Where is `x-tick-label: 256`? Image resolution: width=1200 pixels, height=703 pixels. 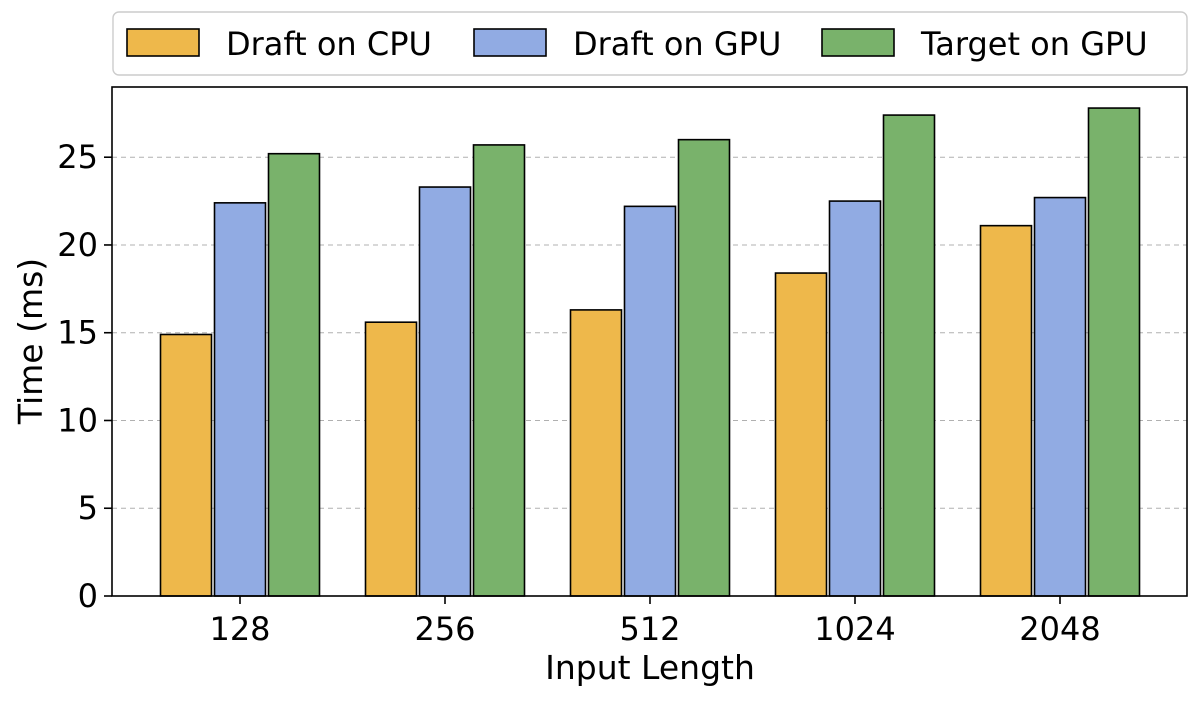
x-tick-label: 256 is located at coordinates (444, 629).